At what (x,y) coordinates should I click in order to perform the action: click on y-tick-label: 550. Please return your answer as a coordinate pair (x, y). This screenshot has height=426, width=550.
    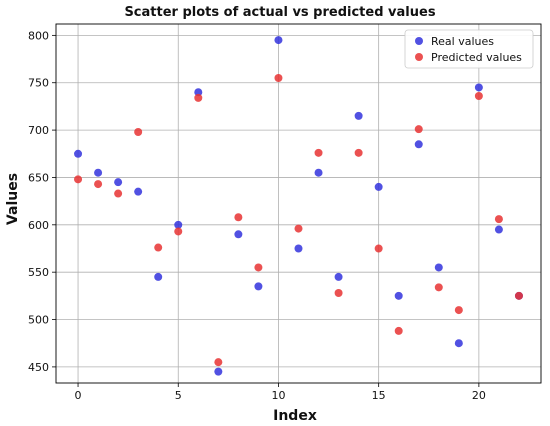
    Looking at the image, I should click on (38, 272).